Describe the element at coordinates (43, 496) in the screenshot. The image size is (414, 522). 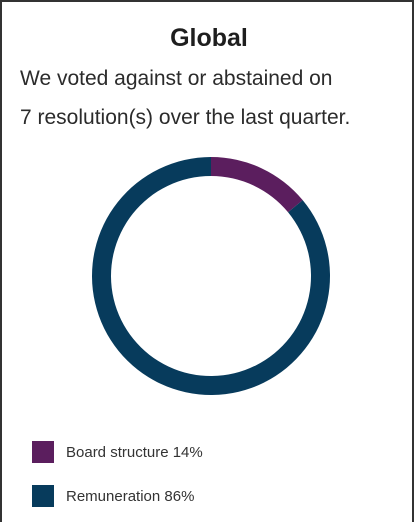
I see `legend-swatch-remuneration` at that location.